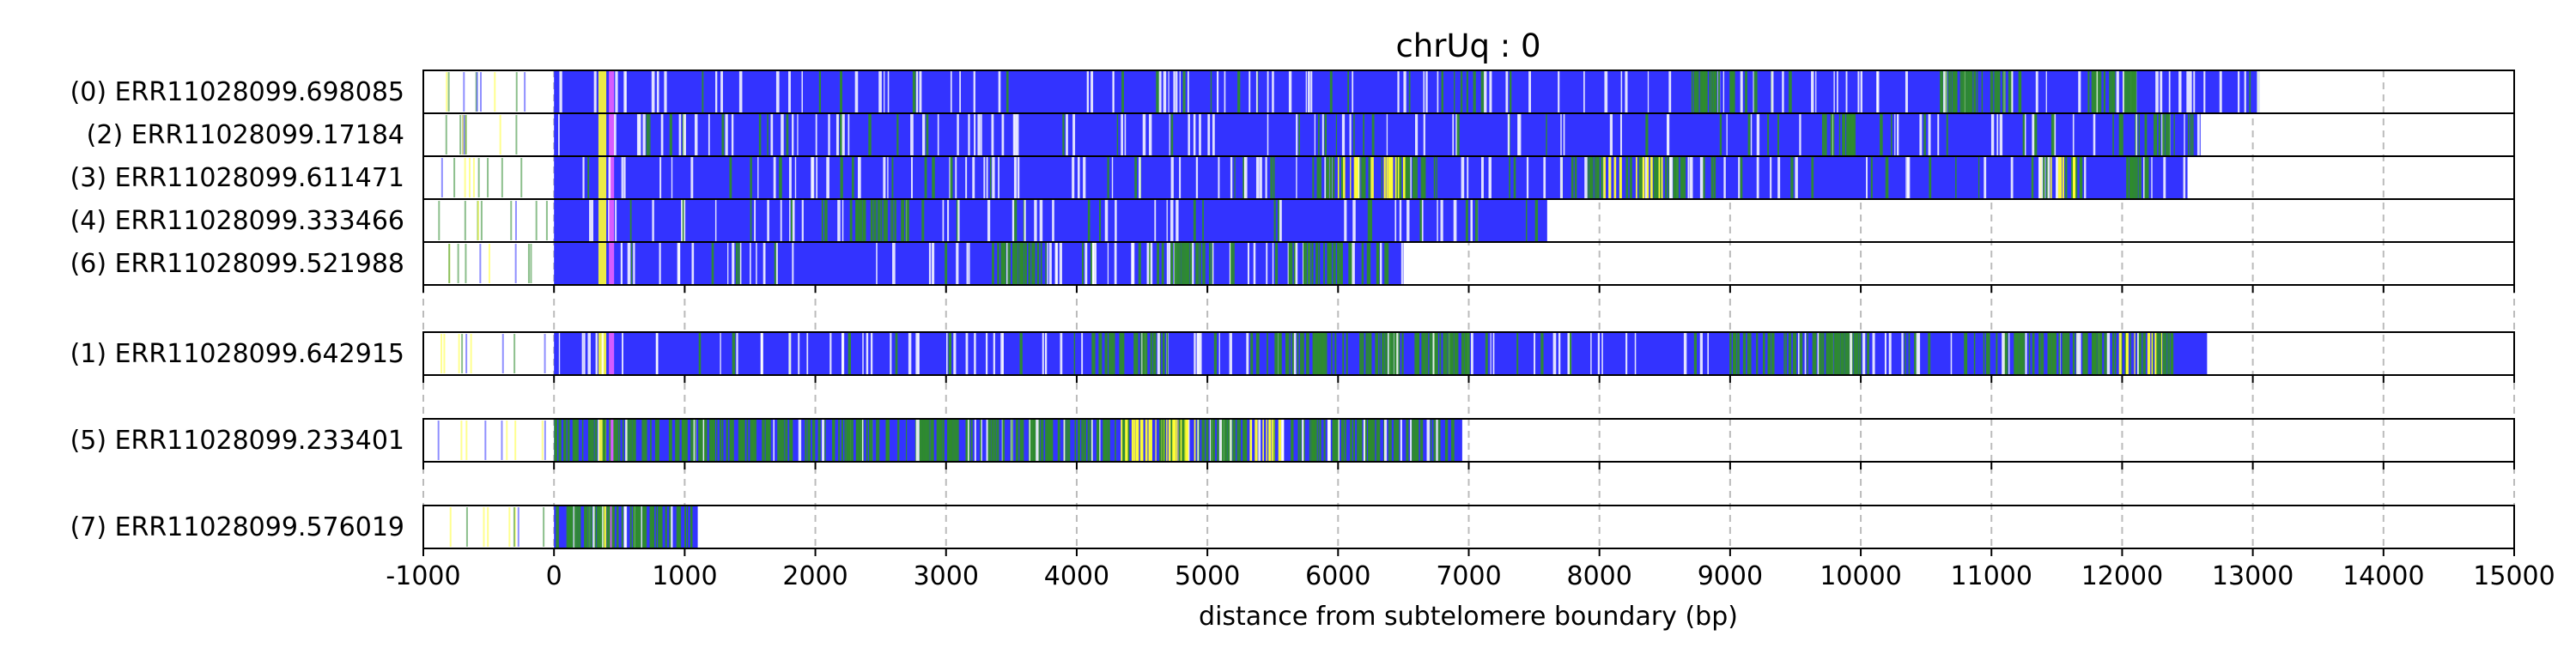 The height and width of the screenshot is (660, 2576). What do you see at coordinates (554, 576) in the screenshot?
I see `x-tick-label: 0` at bounding box center [554, 576].